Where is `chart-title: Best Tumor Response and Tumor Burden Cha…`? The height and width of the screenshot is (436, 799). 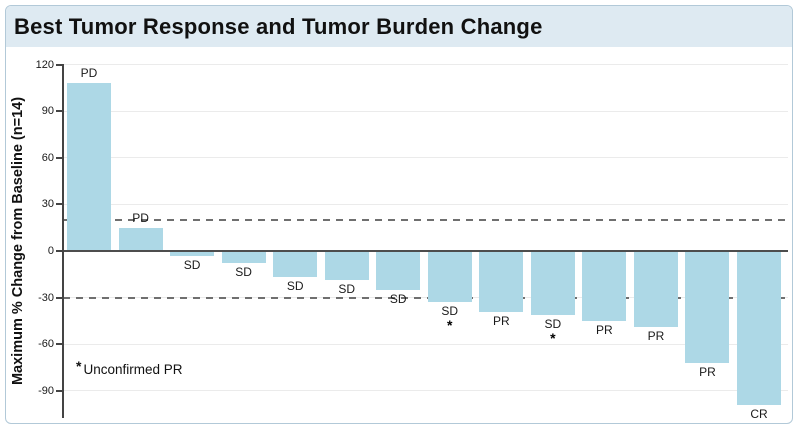
chart-title: Best Tumor Response and Tumor Burden Cha… is located at coordinates (278, 26).